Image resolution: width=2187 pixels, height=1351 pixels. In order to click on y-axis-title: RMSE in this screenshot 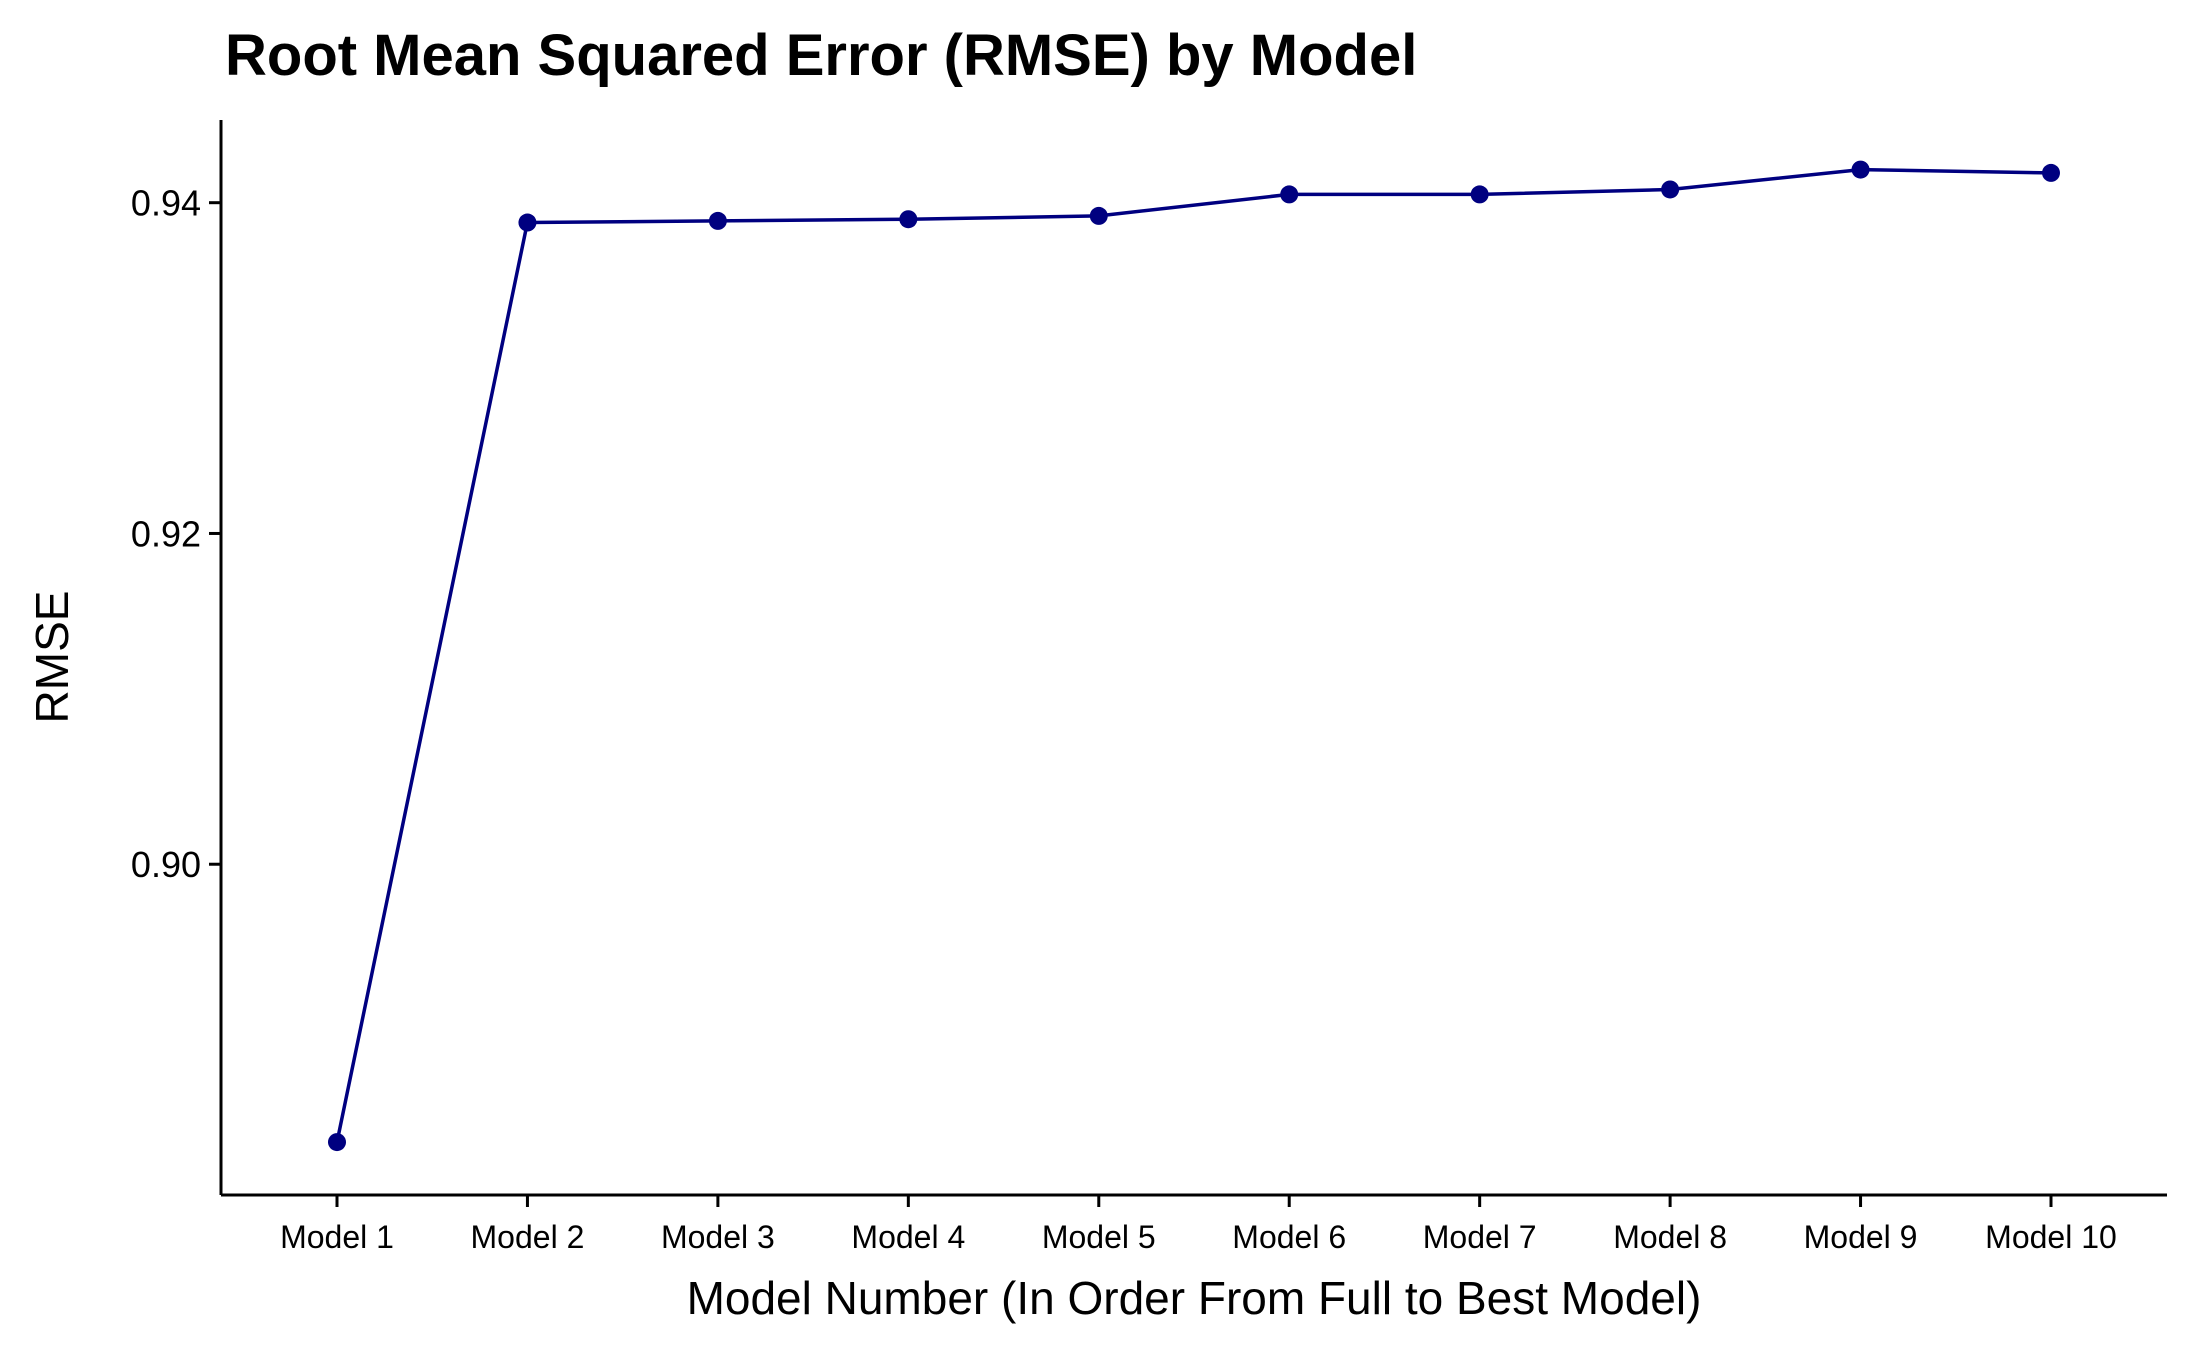, I will do `click(52, 657)`.